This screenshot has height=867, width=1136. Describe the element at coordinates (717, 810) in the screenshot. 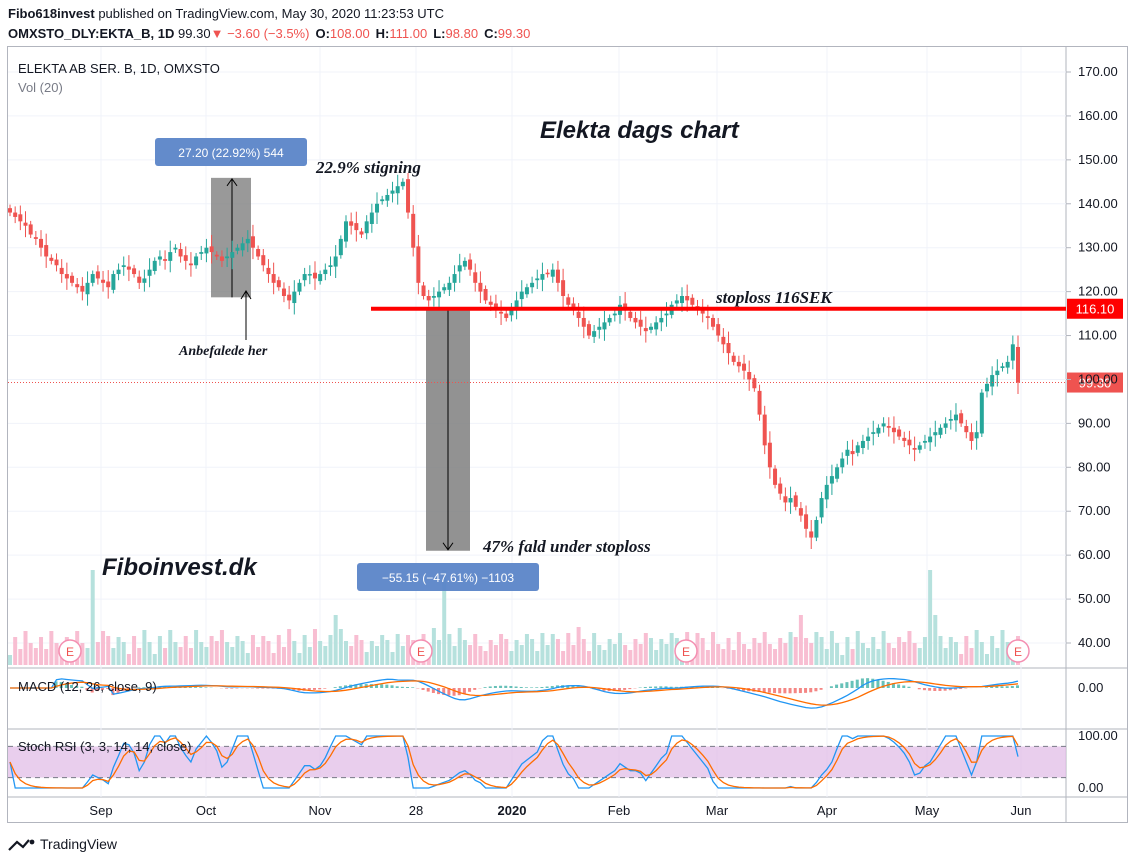

I see `time-tick-label: Mar` at that location.